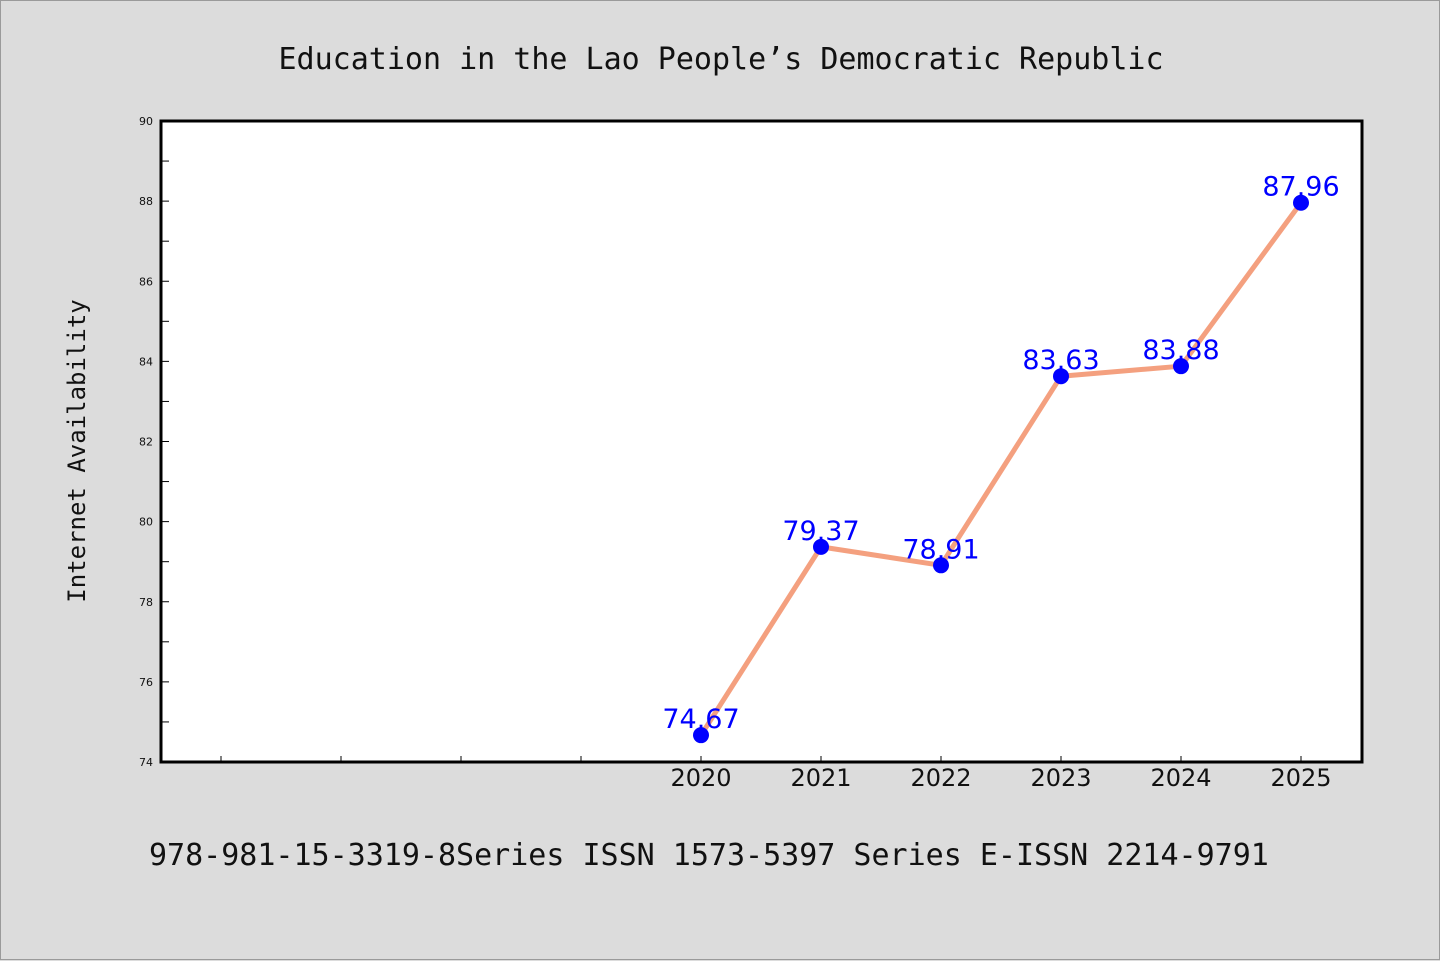 This screenshot has width=1440, height=961. Describe the element at coordinates (1300, 187) in the screenshot. I see `data-label: 87.96` at that location.